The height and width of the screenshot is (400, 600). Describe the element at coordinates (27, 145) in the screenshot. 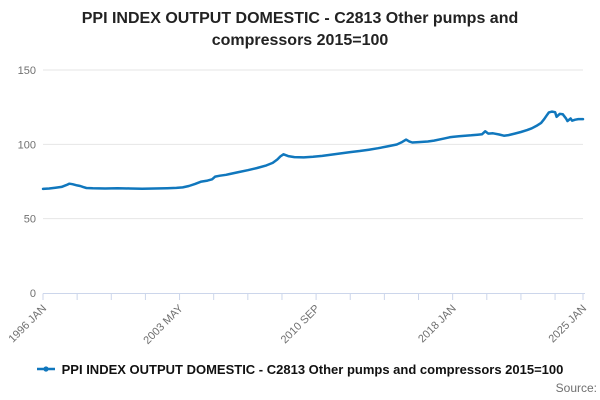

I see `y-axis-label: 100` at that location.